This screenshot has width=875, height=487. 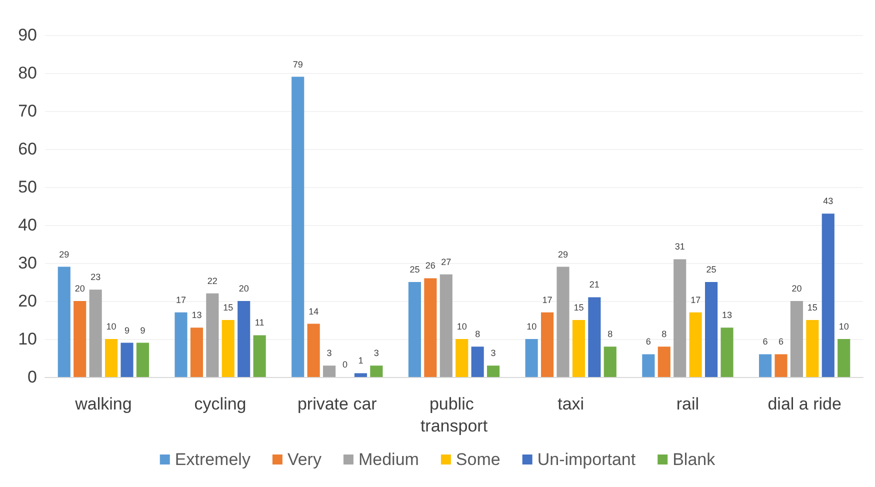 I want to click on data-label: 11, so click(x=259, y=323).